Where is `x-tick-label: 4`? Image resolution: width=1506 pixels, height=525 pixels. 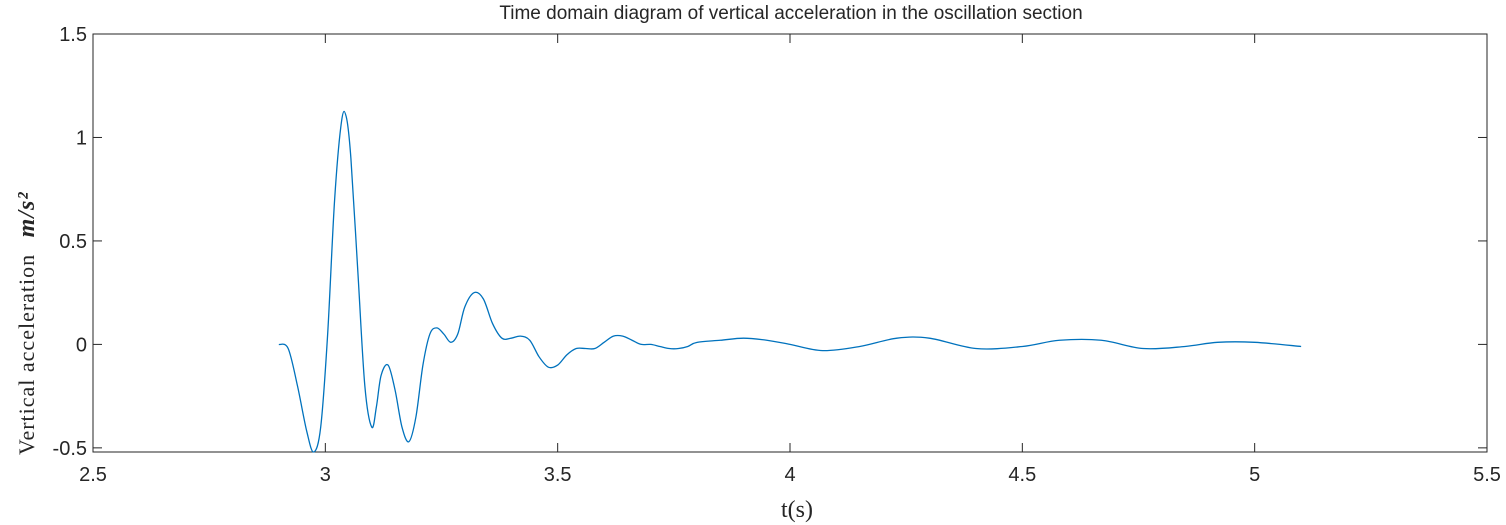 x-tick-label: 4 is located at coordinates (789, 475).